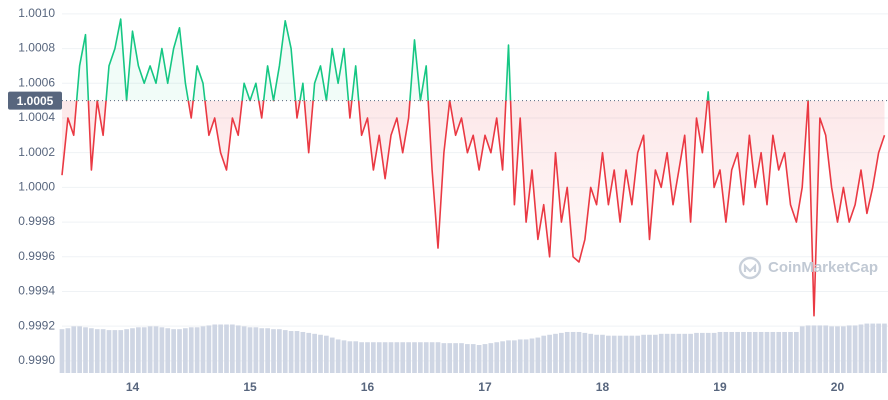  What do you see at coordinates (36, 82) in the screenshot?
I see `y-tick-label: 1.0006` at bounding box center [36, 82].